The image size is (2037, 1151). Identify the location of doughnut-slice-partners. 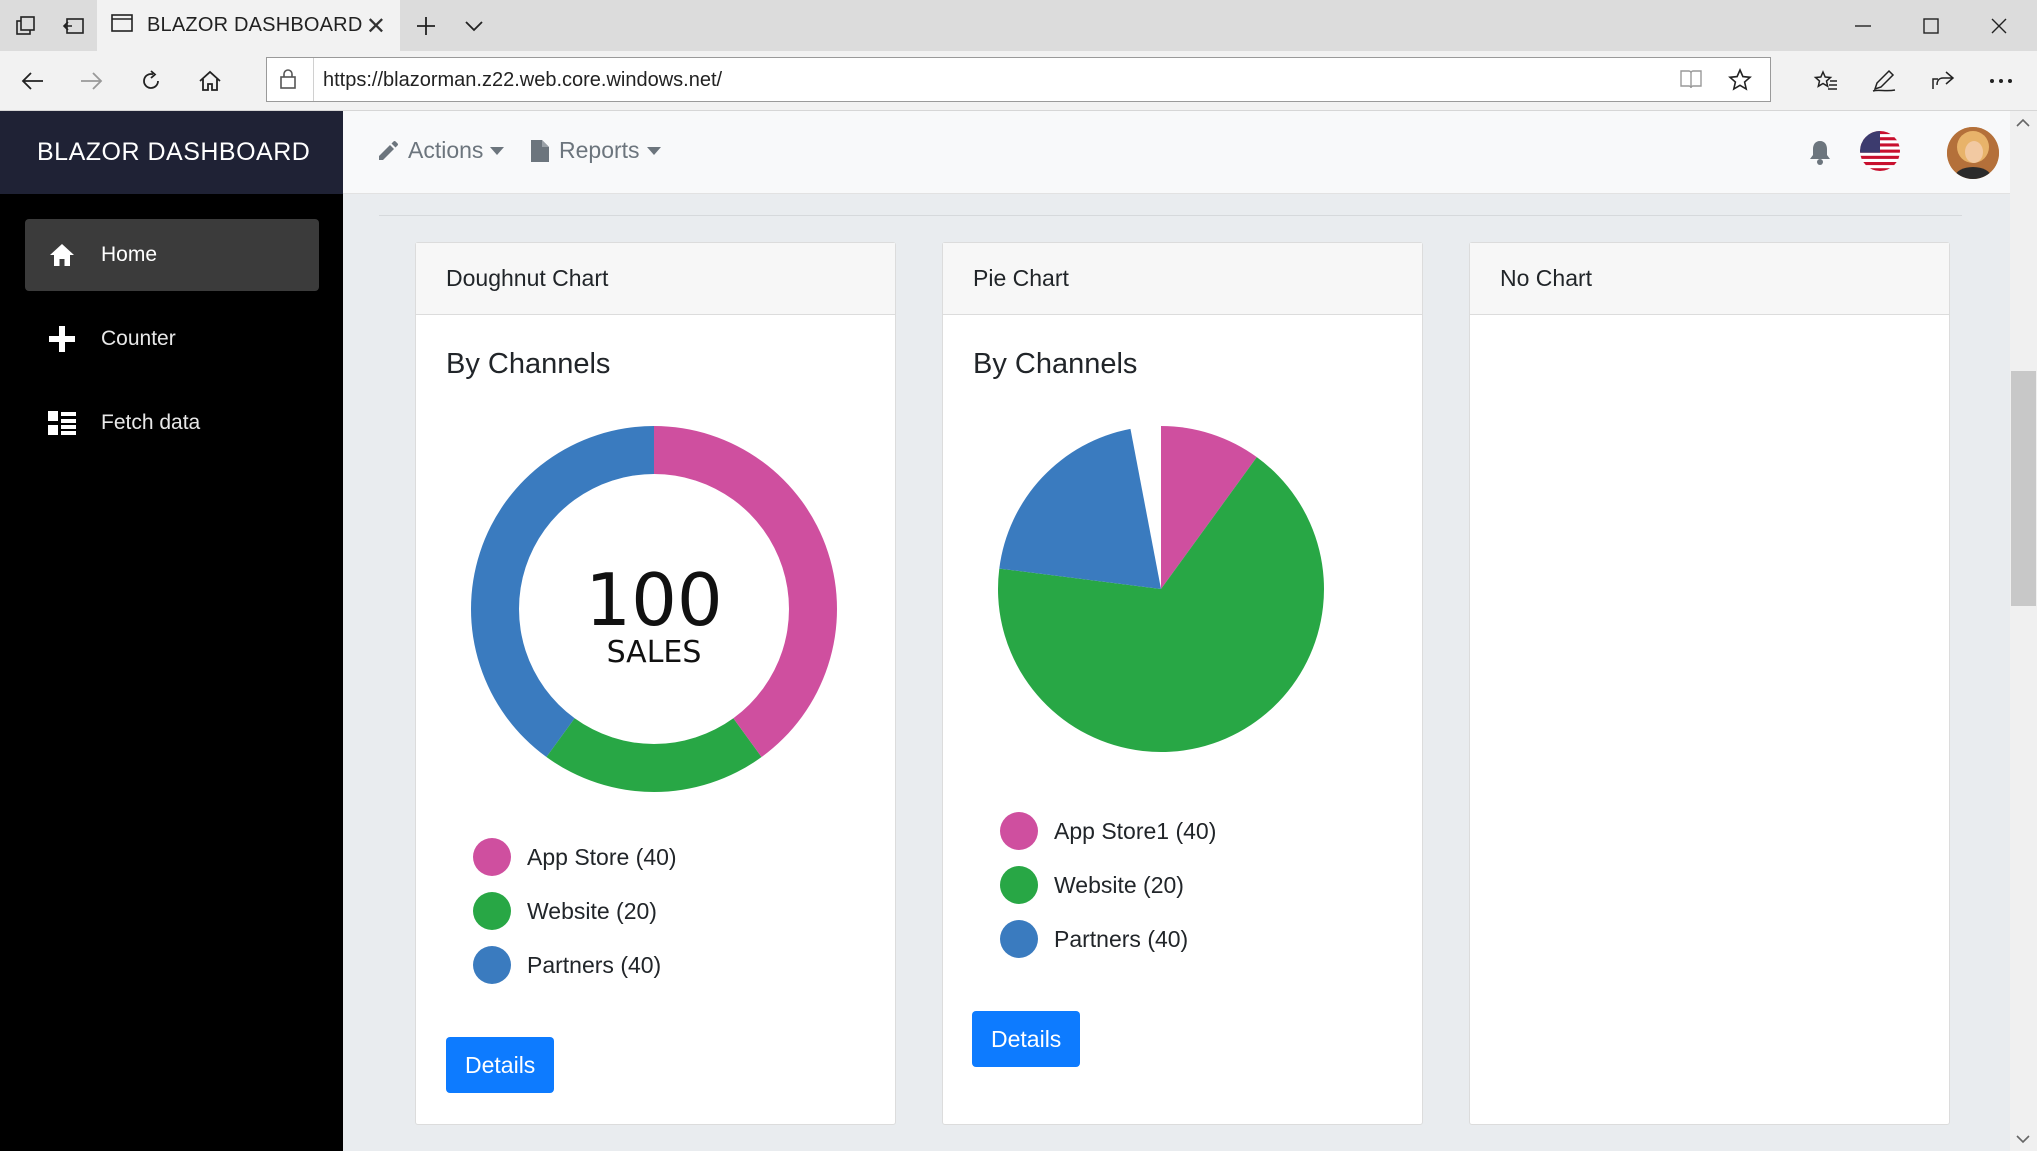
(562, 592).